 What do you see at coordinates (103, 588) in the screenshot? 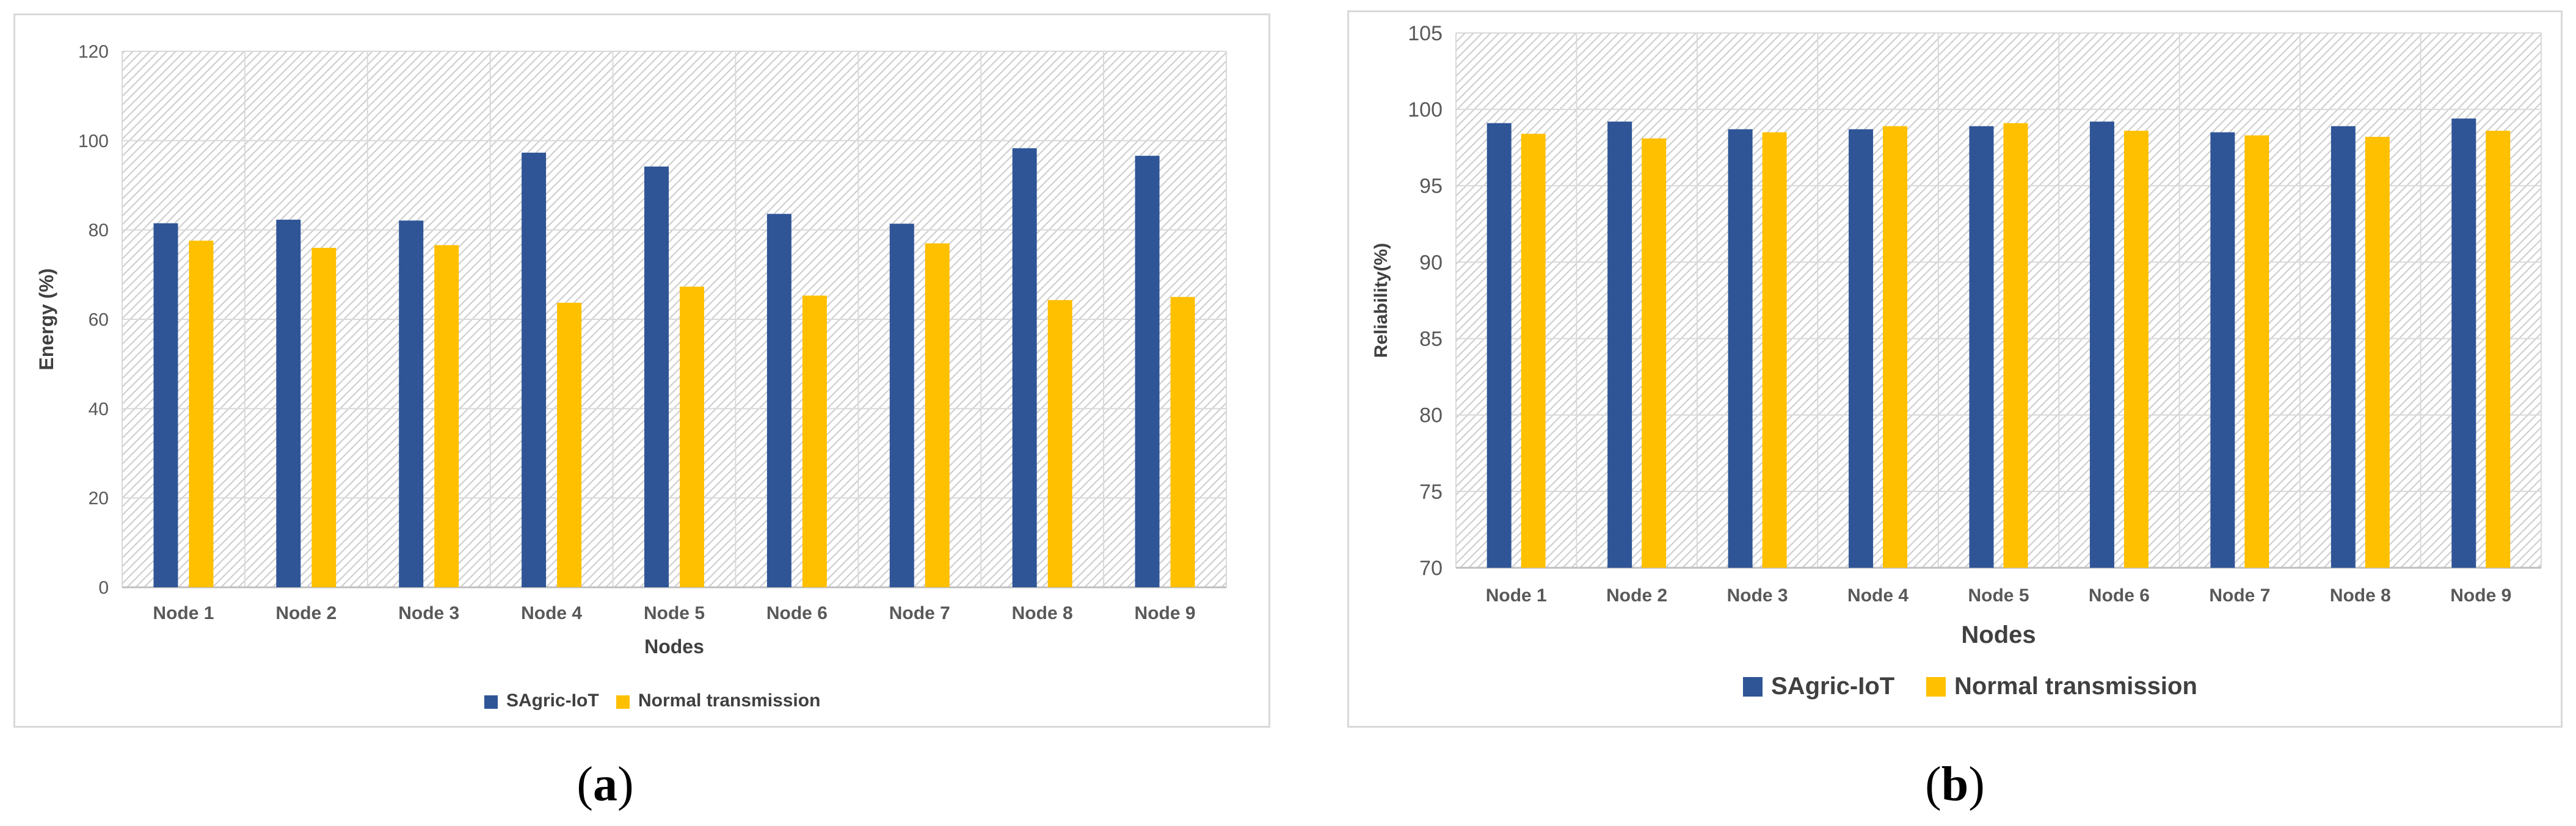
I see `y-tick-label: 0` at bounding box center [103, 588].